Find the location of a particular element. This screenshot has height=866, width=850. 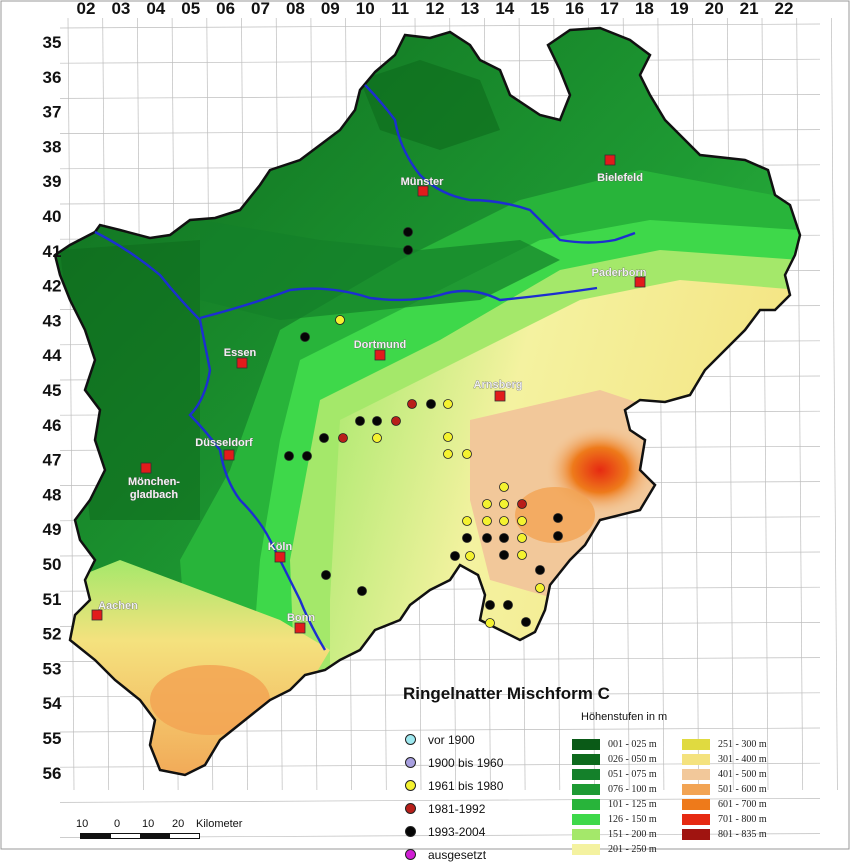

elevation-label: 251 - 300 m is located at coordinates (742, 744).